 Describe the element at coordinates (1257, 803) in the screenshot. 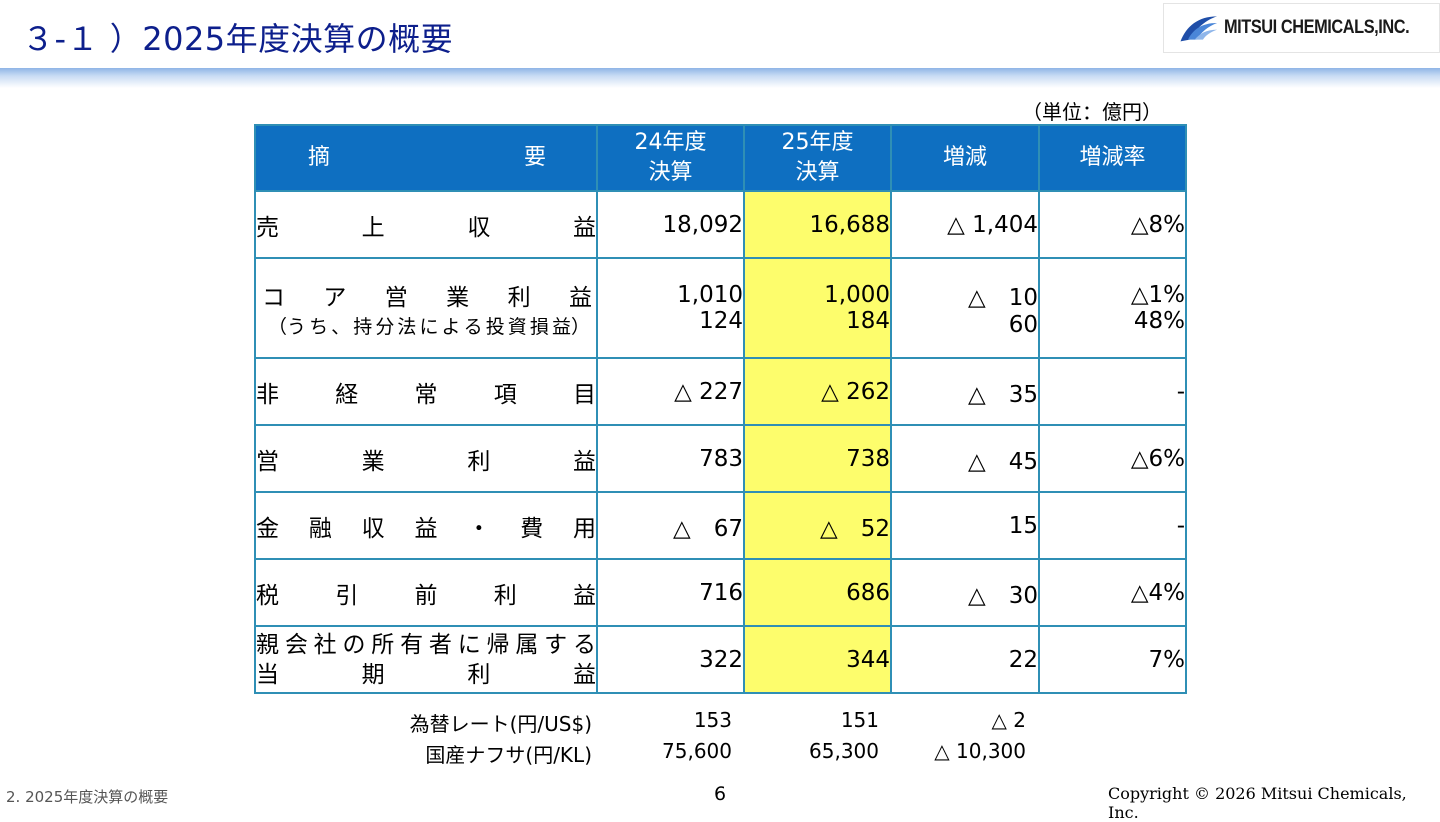

I see `copyright: Copyright © 2026 Mitsui Chemicals, Inc.` at that location.